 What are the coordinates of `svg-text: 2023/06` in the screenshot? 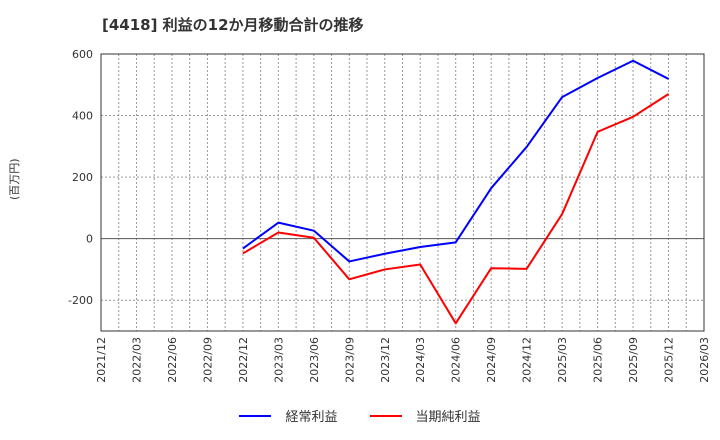 It's located at (314, 360).